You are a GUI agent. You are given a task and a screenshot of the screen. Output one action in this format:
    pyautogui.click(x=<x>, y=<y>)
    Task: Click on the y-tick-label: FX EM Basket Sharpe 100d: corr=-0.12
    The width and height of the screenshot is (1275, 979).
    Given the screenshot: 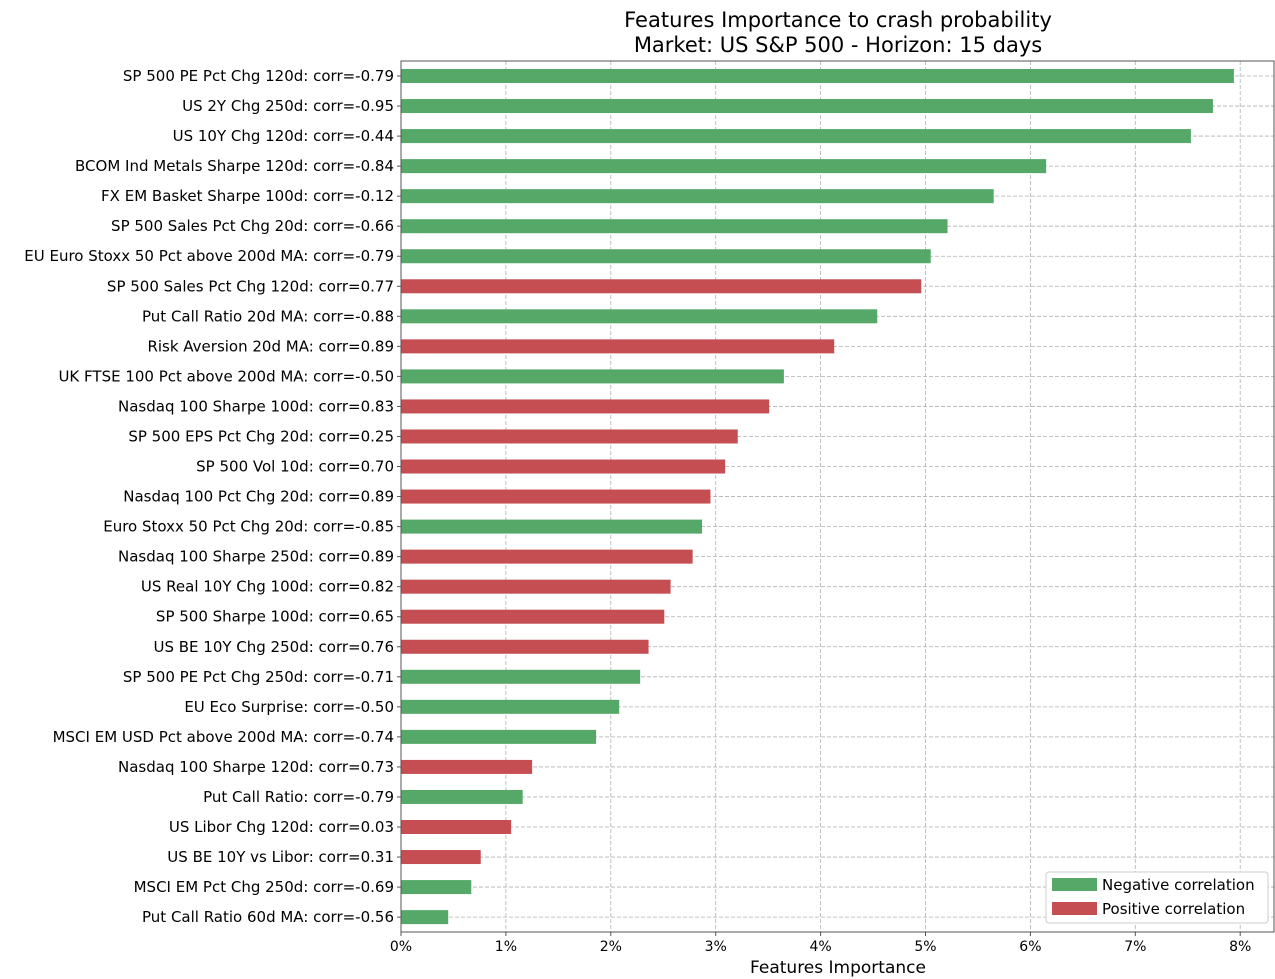 What is the action you would take?
    pyautogui.click(x=247, y=196)
    